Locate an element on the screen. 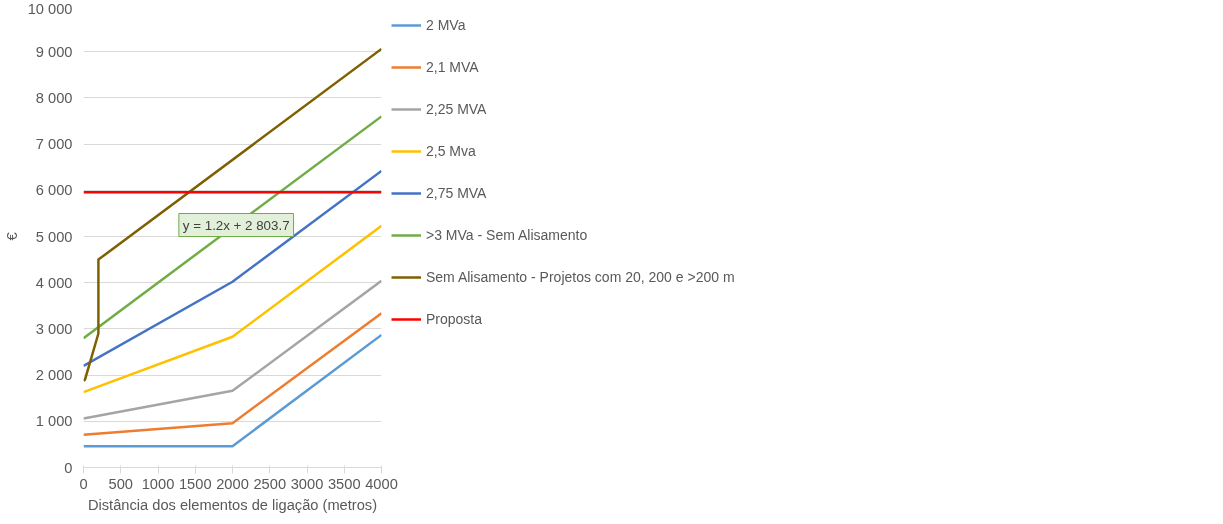  x-tick-label: 1000 is located at coordinates (158, 483).